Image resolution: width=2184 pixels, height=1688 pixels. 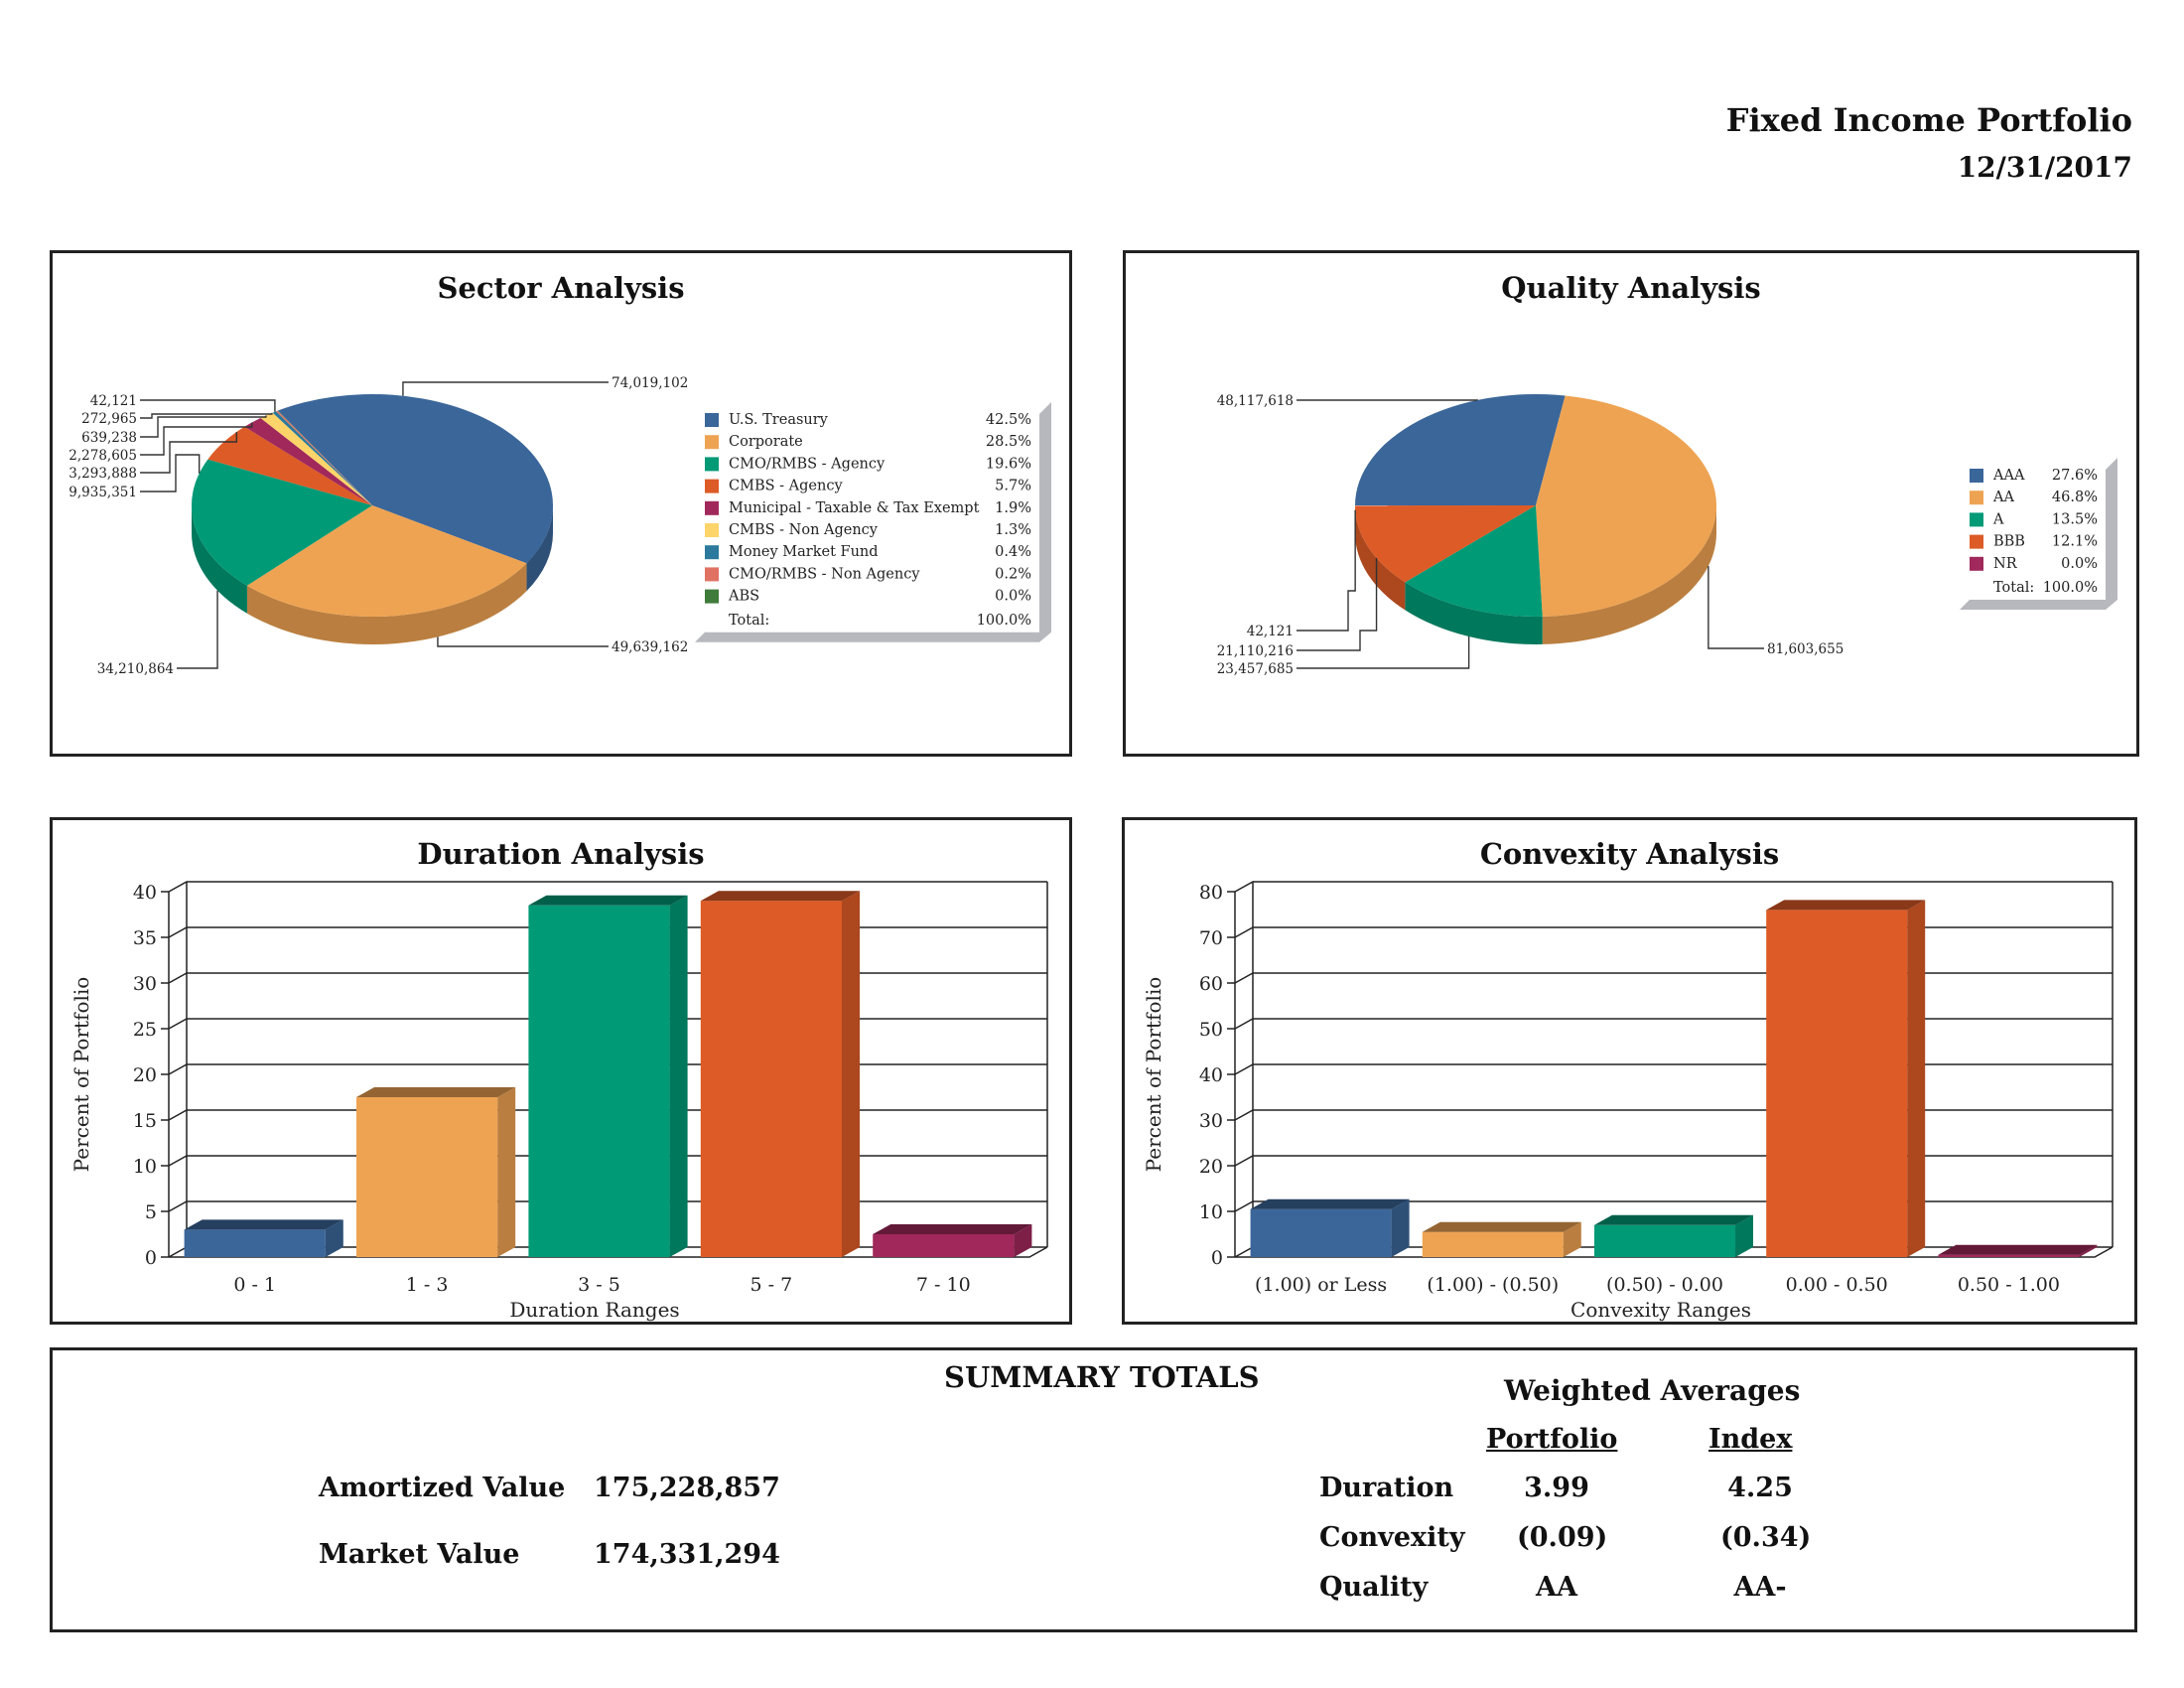 What do you see at coordinates (1211, 984) in the screenshot?
I see `convexity-ytick-label-60: 60` at bounding box center [1211, 984].